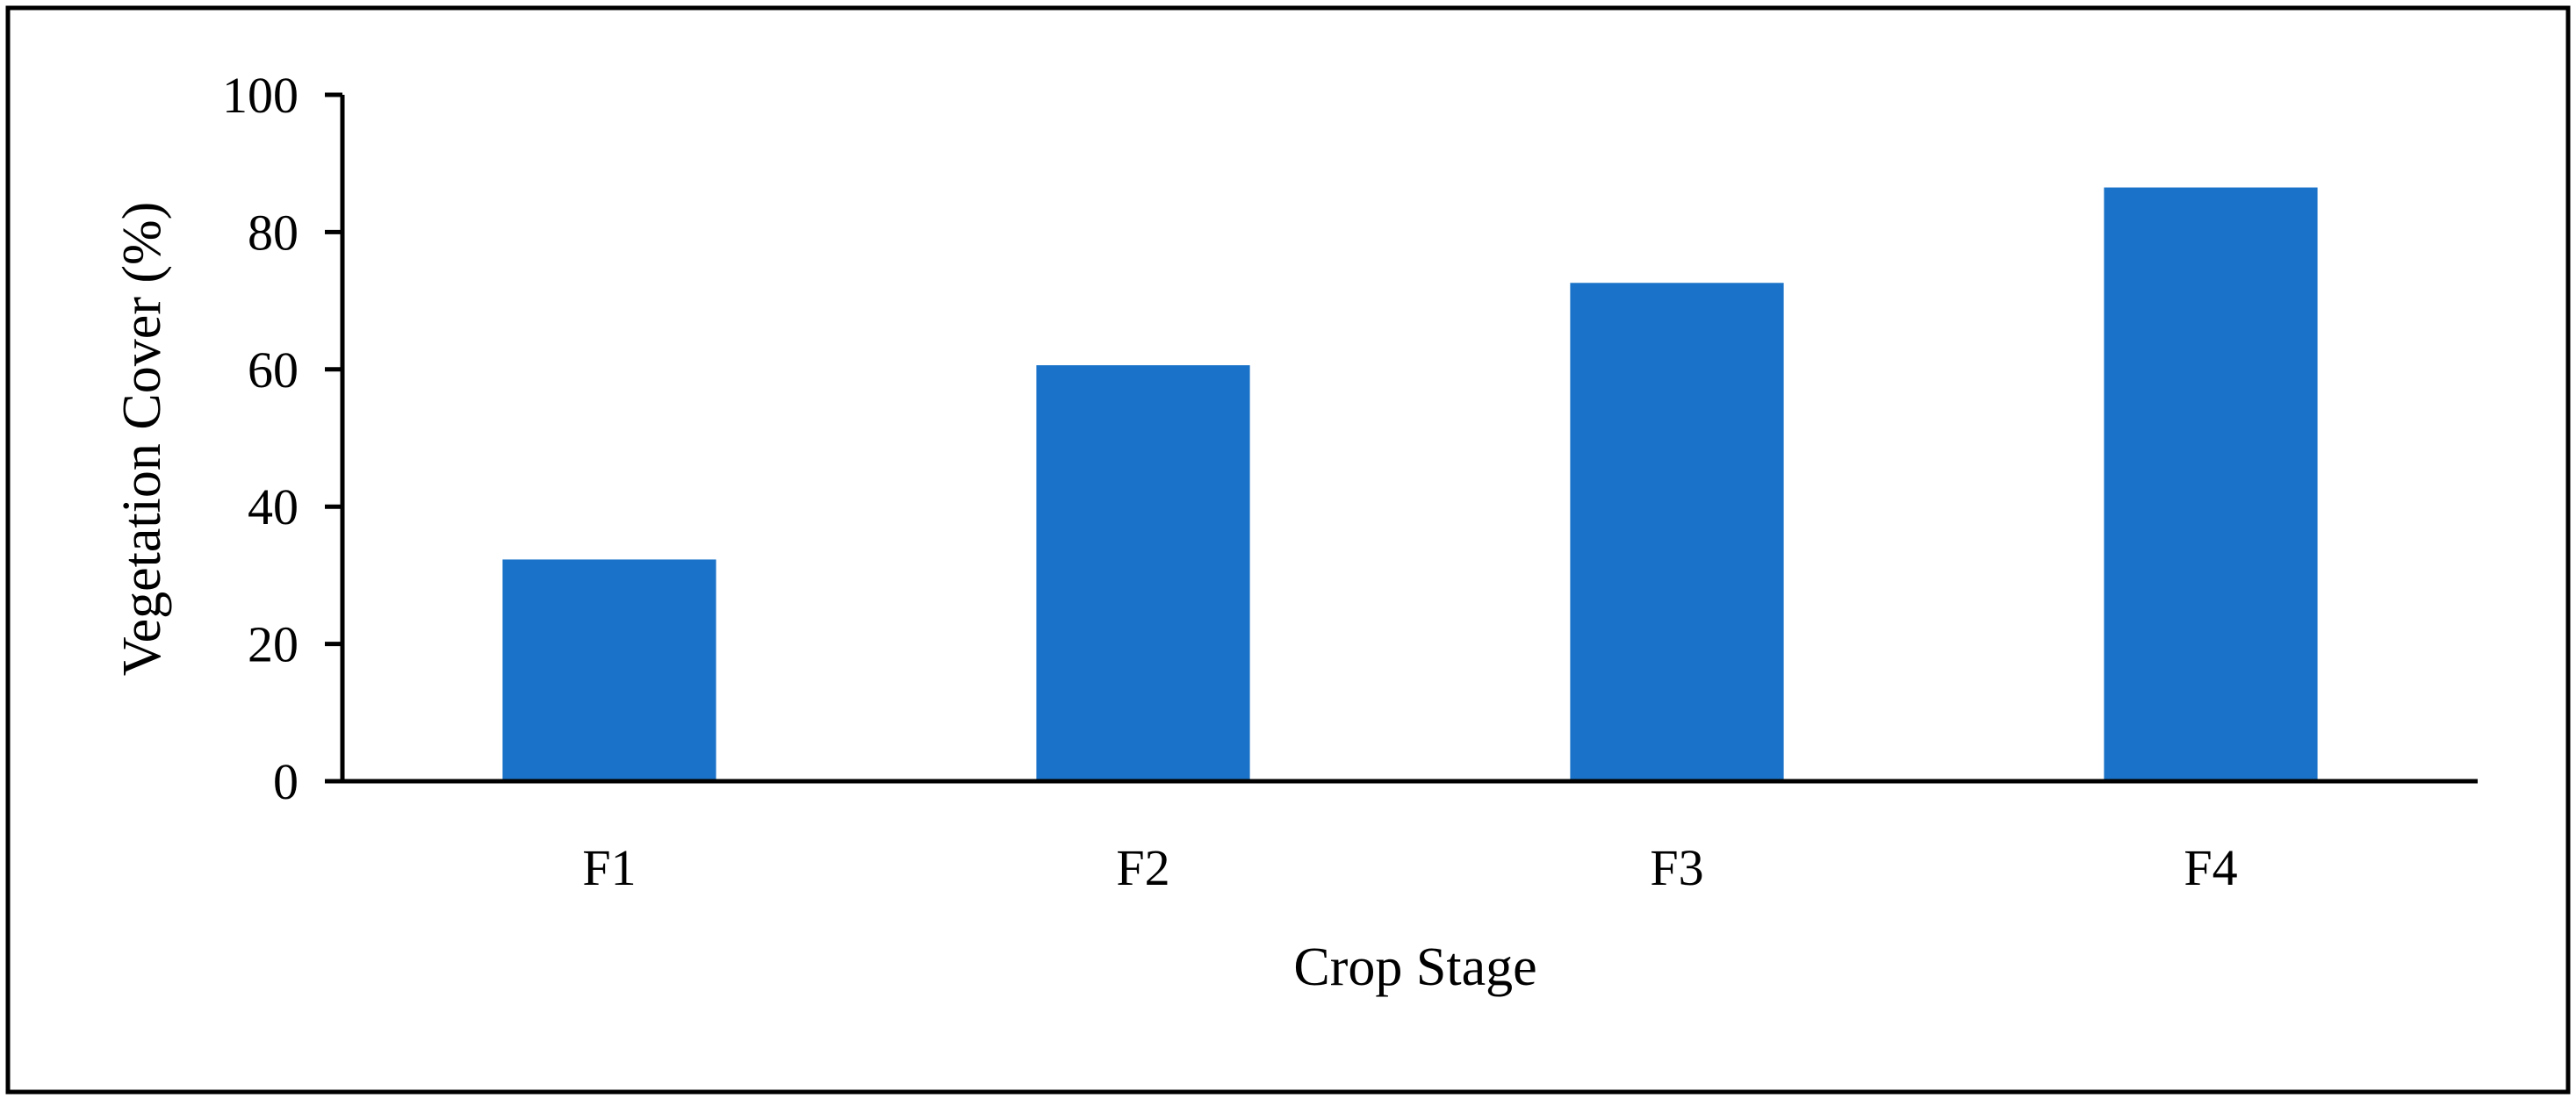 The image size is (2576, 1113). What do you see at coordinates (609, 868) in the screenshot?
I see `x-tick-label: F1` at bounding box center [609, 868].